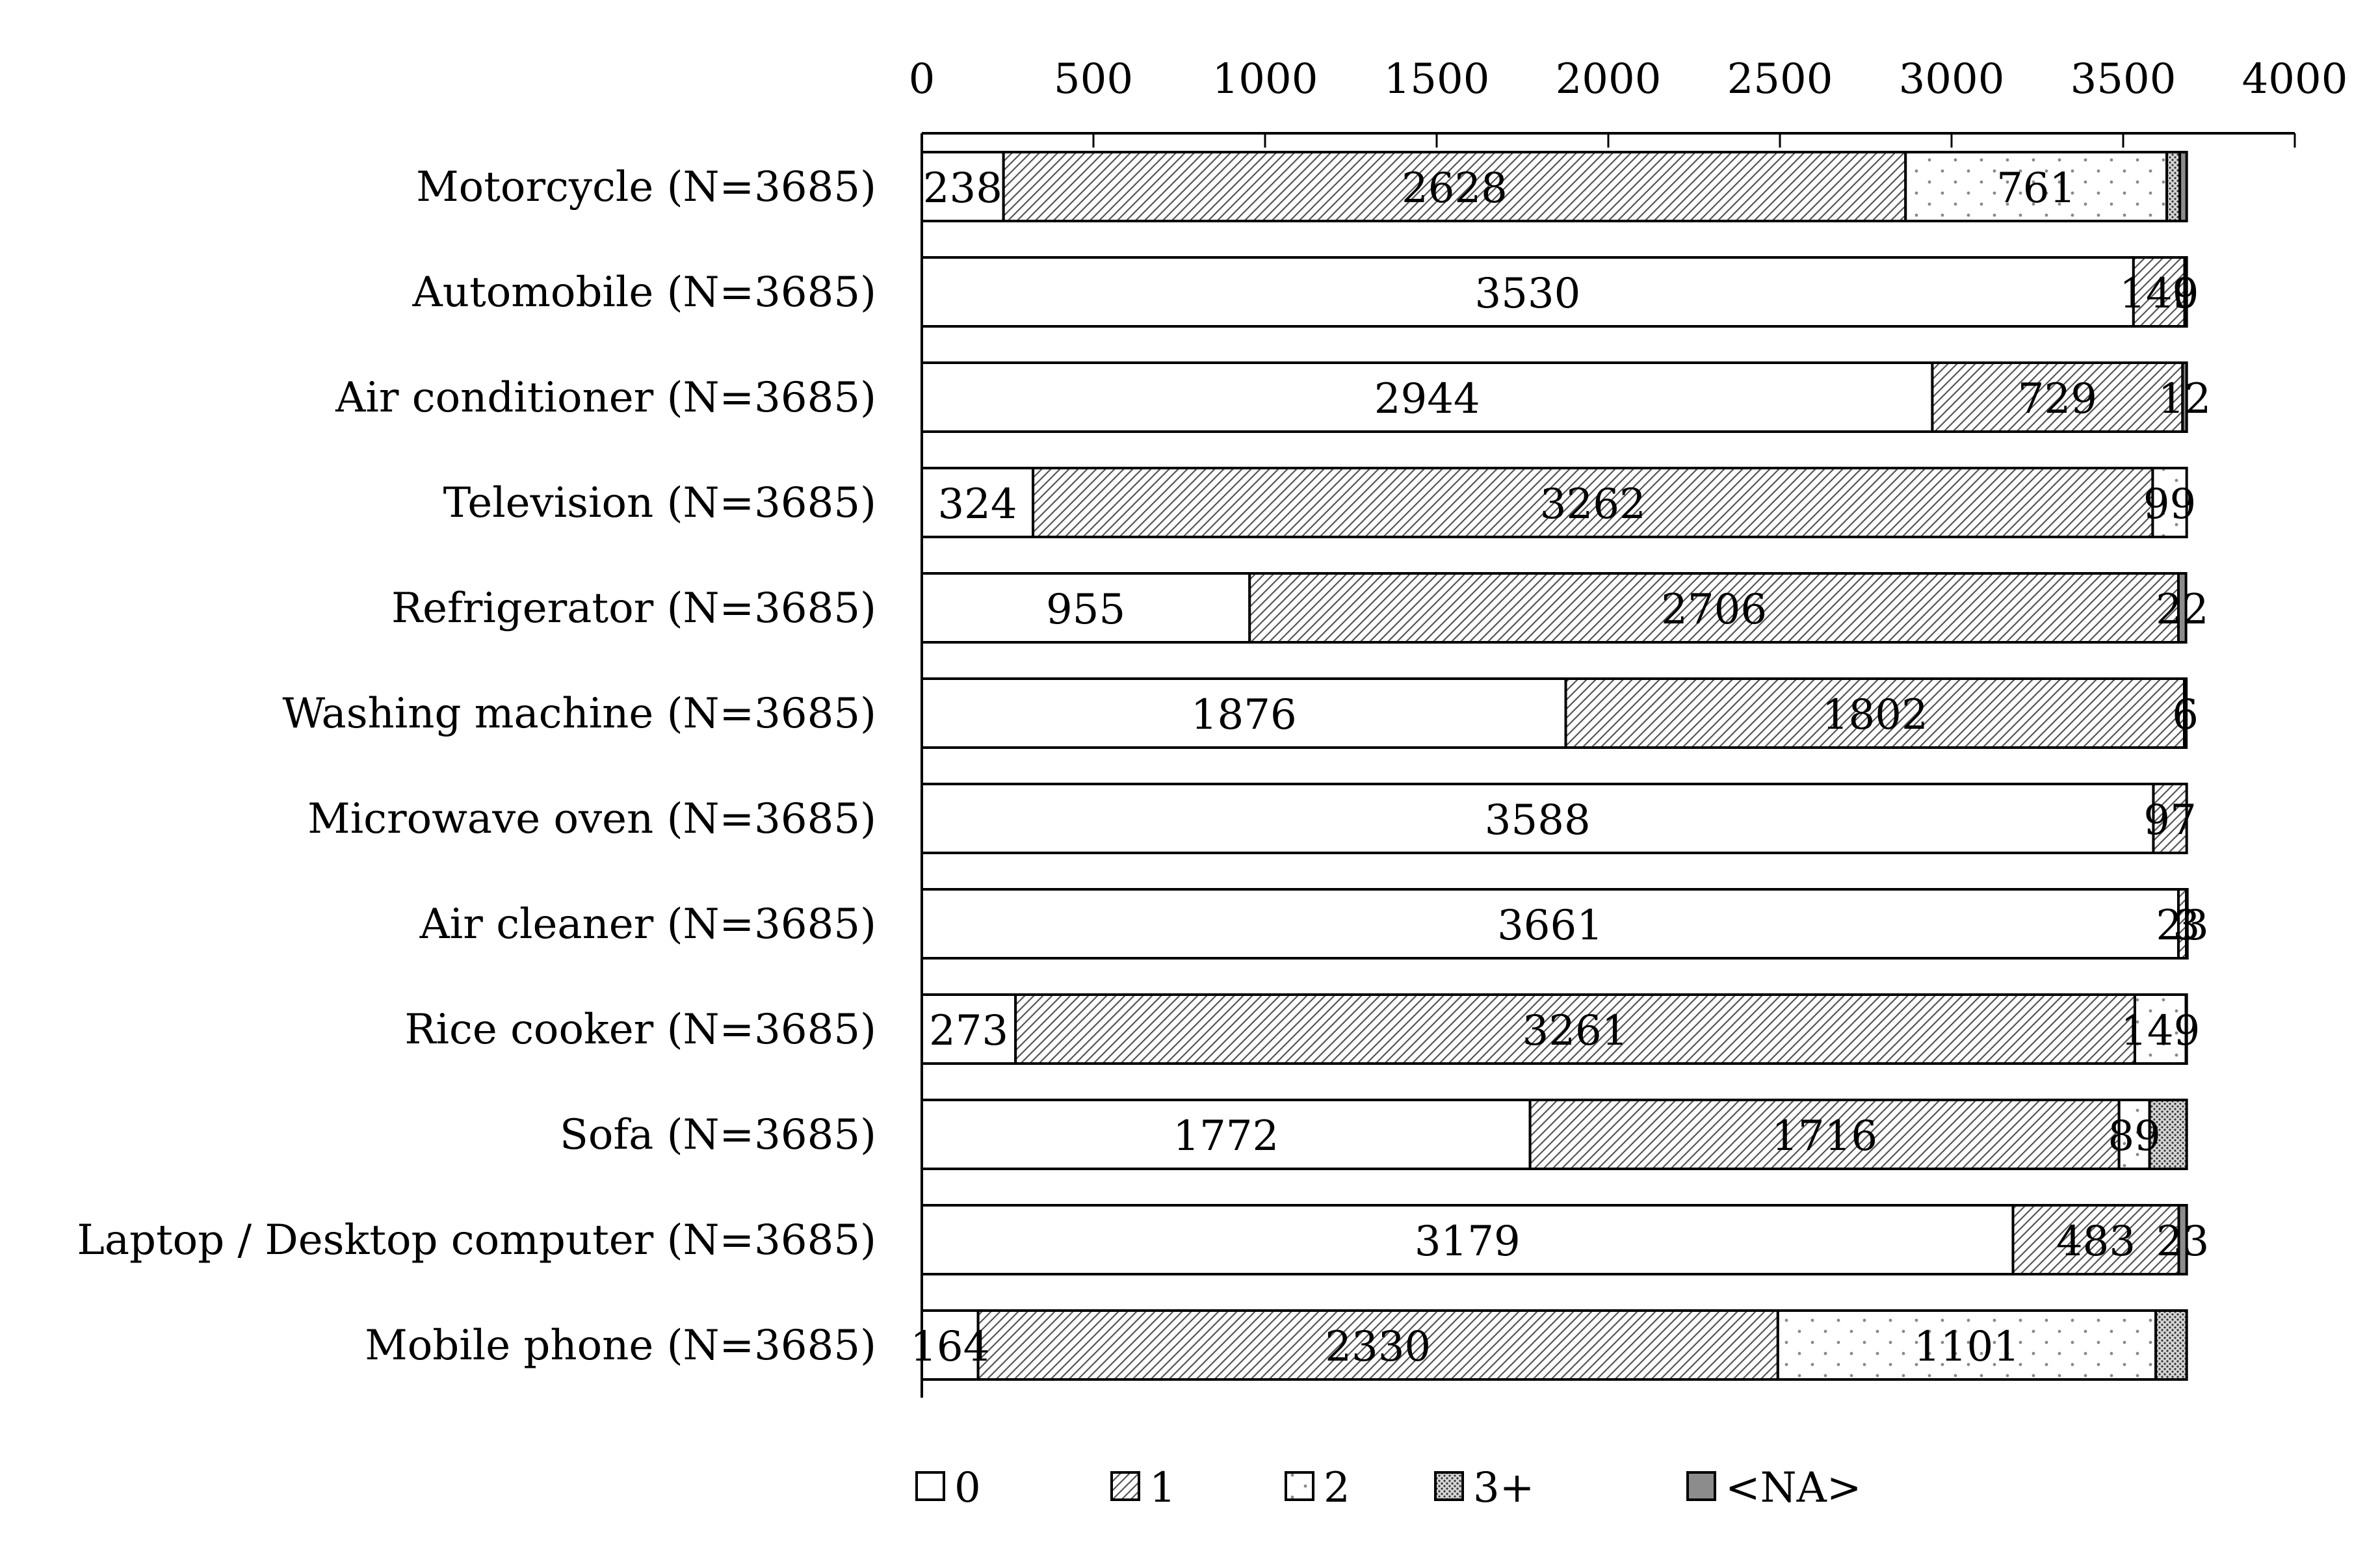 This screenshot has height=1568, width=2365. I want to click on data-label: 1101, so click(1967, 1347).